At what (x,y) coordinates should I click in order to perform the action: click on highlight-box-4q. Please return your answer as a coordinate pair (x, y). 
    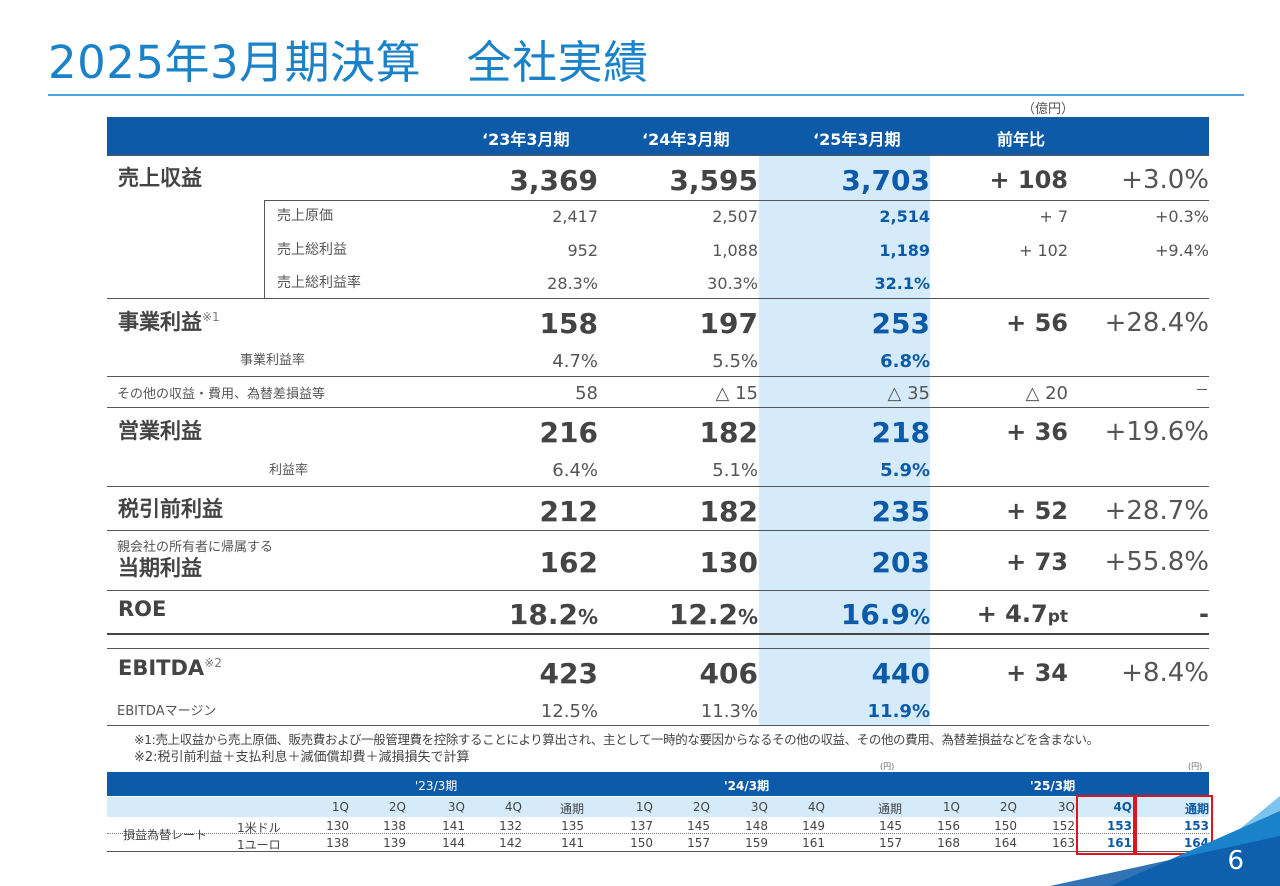
    Looking at the image, I should click on (1106, 825).